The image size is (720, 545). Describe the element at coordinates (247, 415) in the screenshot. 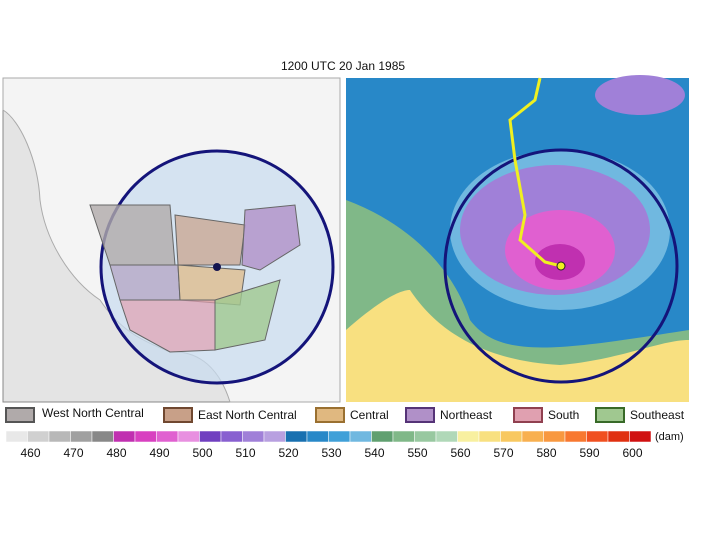

I see `legend-label: East North Central` at that location.